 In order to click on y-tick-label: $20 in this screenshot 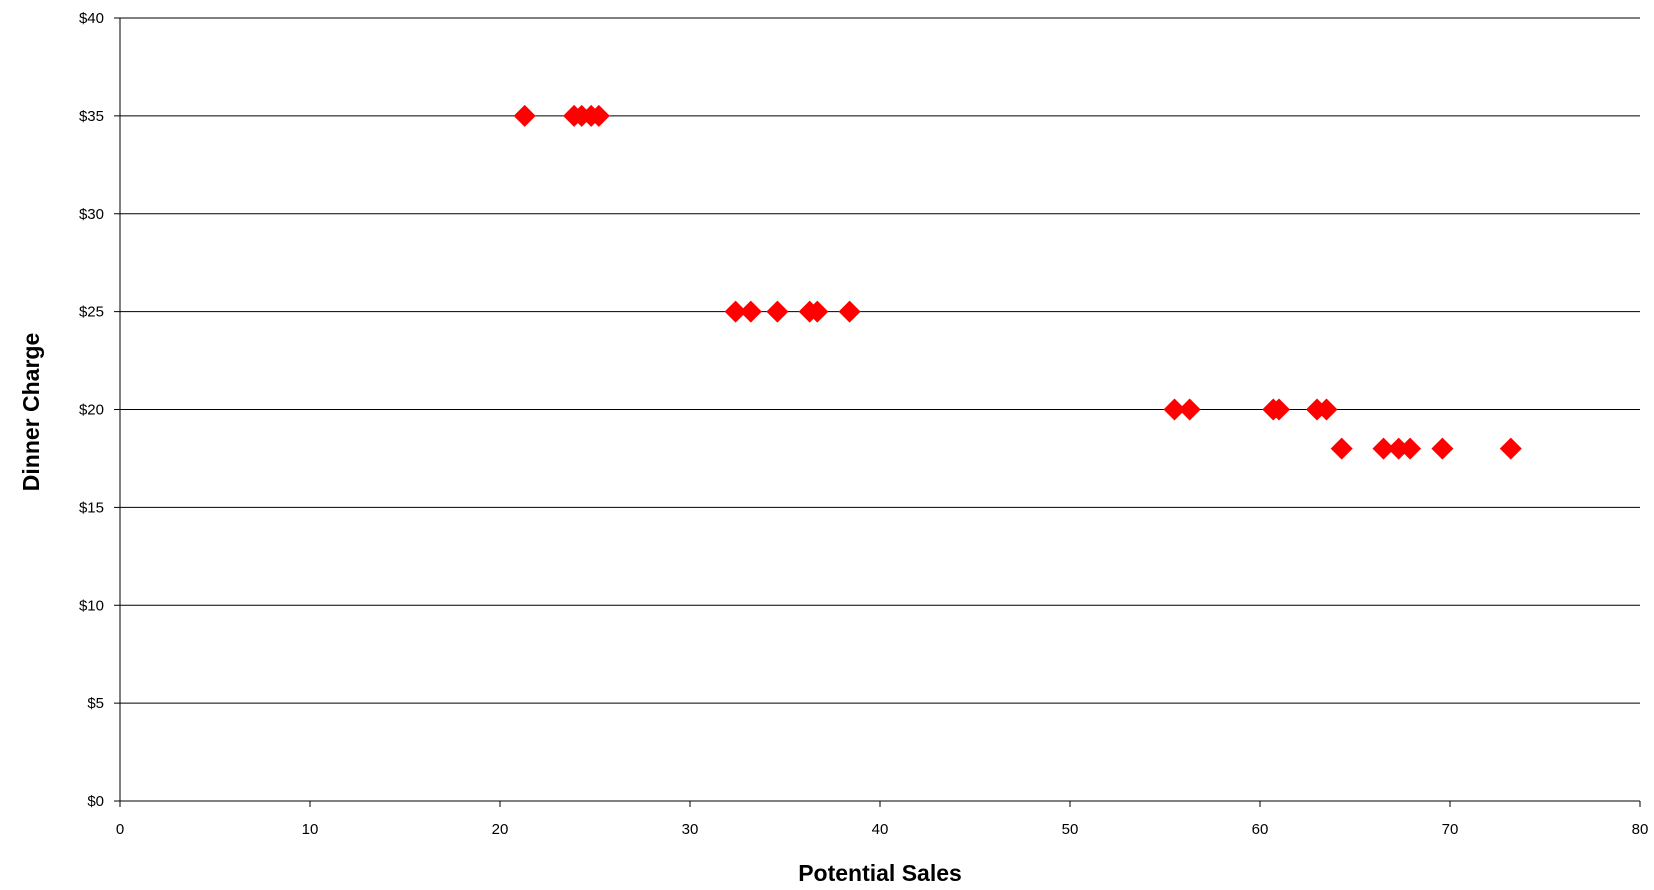, I will do `click(91, 410)`.